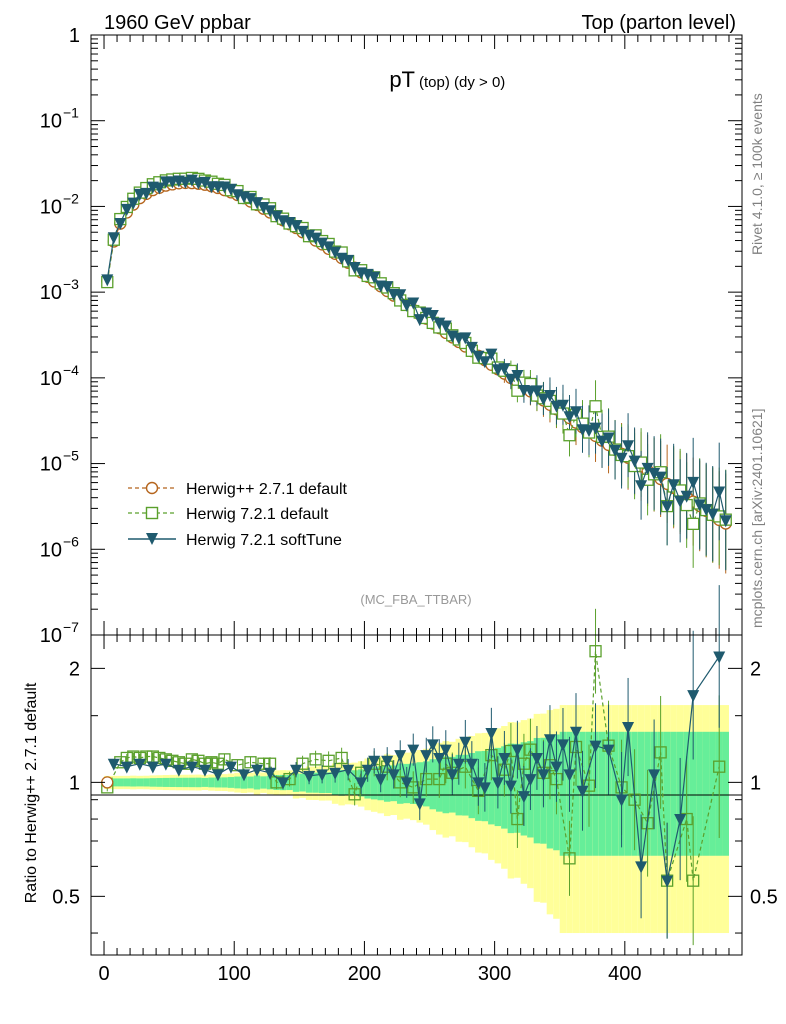 This screenshot has height=1024, width=786. What do you see at coordinates (267, 489) in the screenshot?
I see `legend-label-herwigpp: Herwig++ 2.7.1 default` at bounding box center [267, 489].